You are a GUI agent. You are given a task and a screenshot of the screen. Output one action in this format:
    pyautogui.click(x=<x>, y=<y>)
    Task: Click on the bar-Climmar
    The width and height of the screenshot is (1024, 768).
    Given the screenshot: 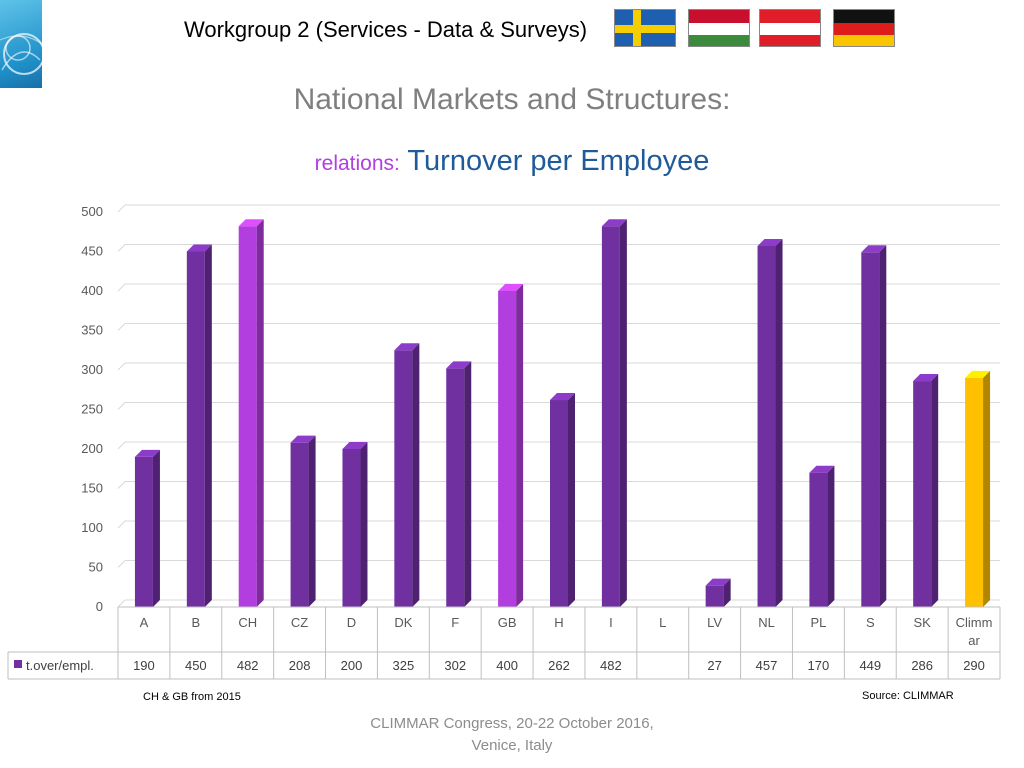 What is the action you would take?
    pyautogui.click(x=978, y=488)
    